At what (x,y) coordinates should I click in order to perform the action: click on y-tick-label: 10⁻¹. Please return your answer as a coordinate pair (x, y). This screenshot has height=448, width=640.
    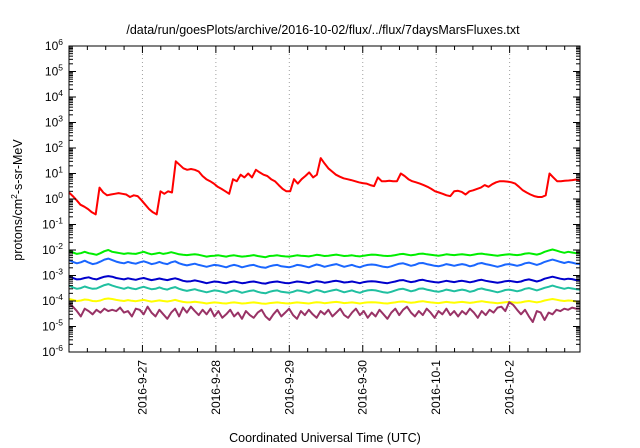
    Looking at the image, I should click on (52, 224).